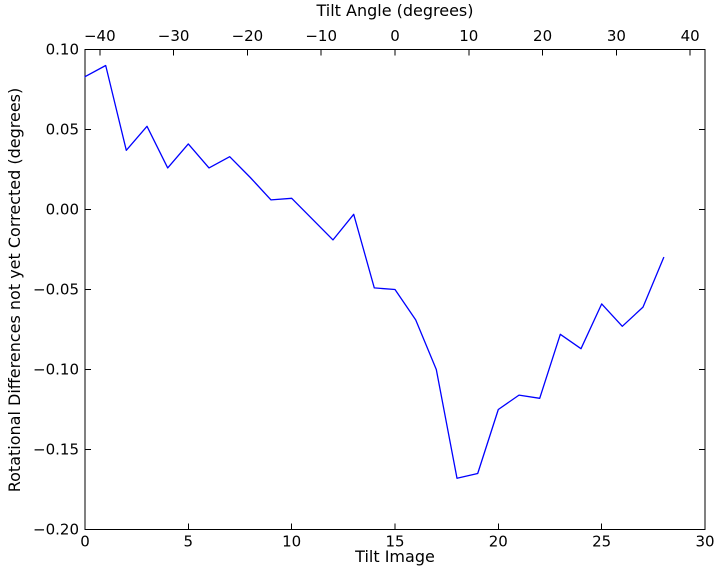 The width and height of the screenshot is (725, 579). What do you see at coordinates (542, 36) in the screenshot?
I see `top-tick-label: 20` at bounding box center [542, 36].